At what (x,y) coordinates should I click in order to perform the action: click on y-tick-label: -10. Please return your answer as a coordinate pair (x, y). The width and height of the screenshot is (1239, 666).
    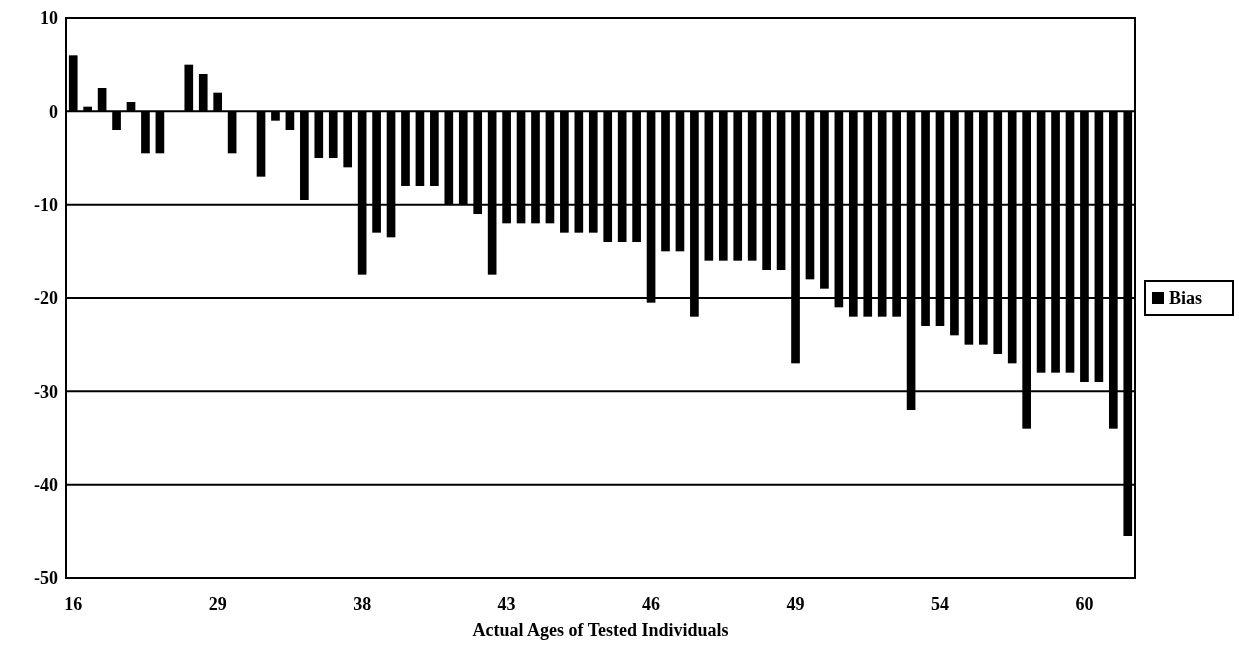
    Looking at the image, I should click on (46, 204).